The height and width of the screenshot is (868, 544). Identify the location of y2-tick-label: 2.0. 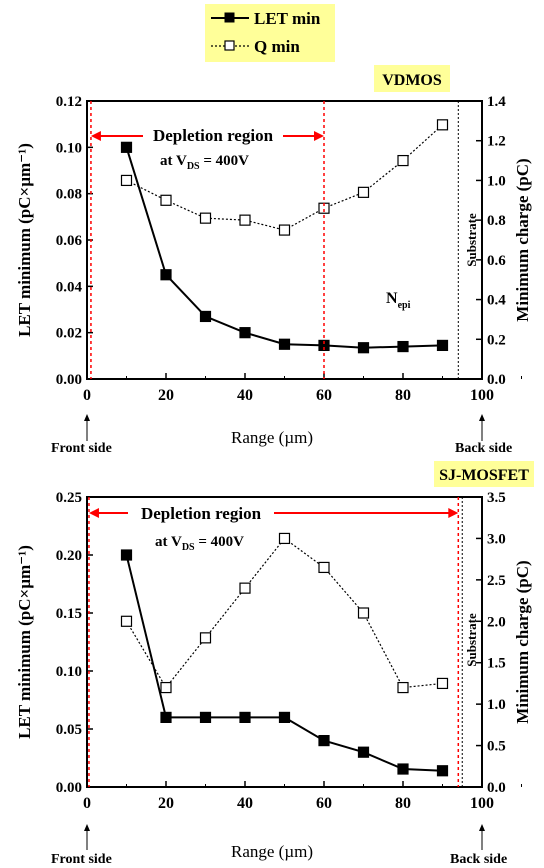
(496, 622).